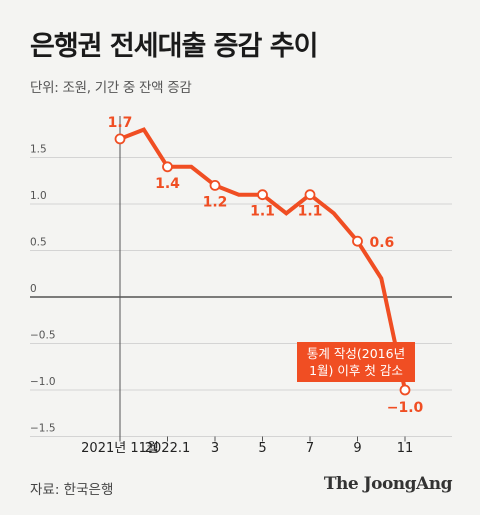  Describe the element at coordinates (168, 448) in the screenshot. I see `x-tick-label: 2022.1` at that location.